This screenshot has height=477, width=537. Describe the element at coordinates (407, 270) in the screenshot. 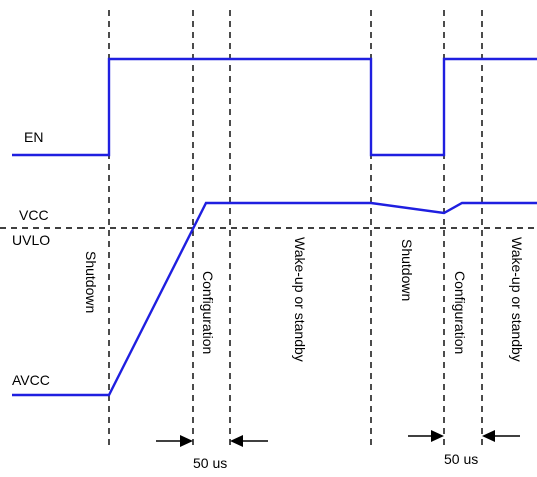

I see `phase-label-shutdown-2: Shutdown` at that location.